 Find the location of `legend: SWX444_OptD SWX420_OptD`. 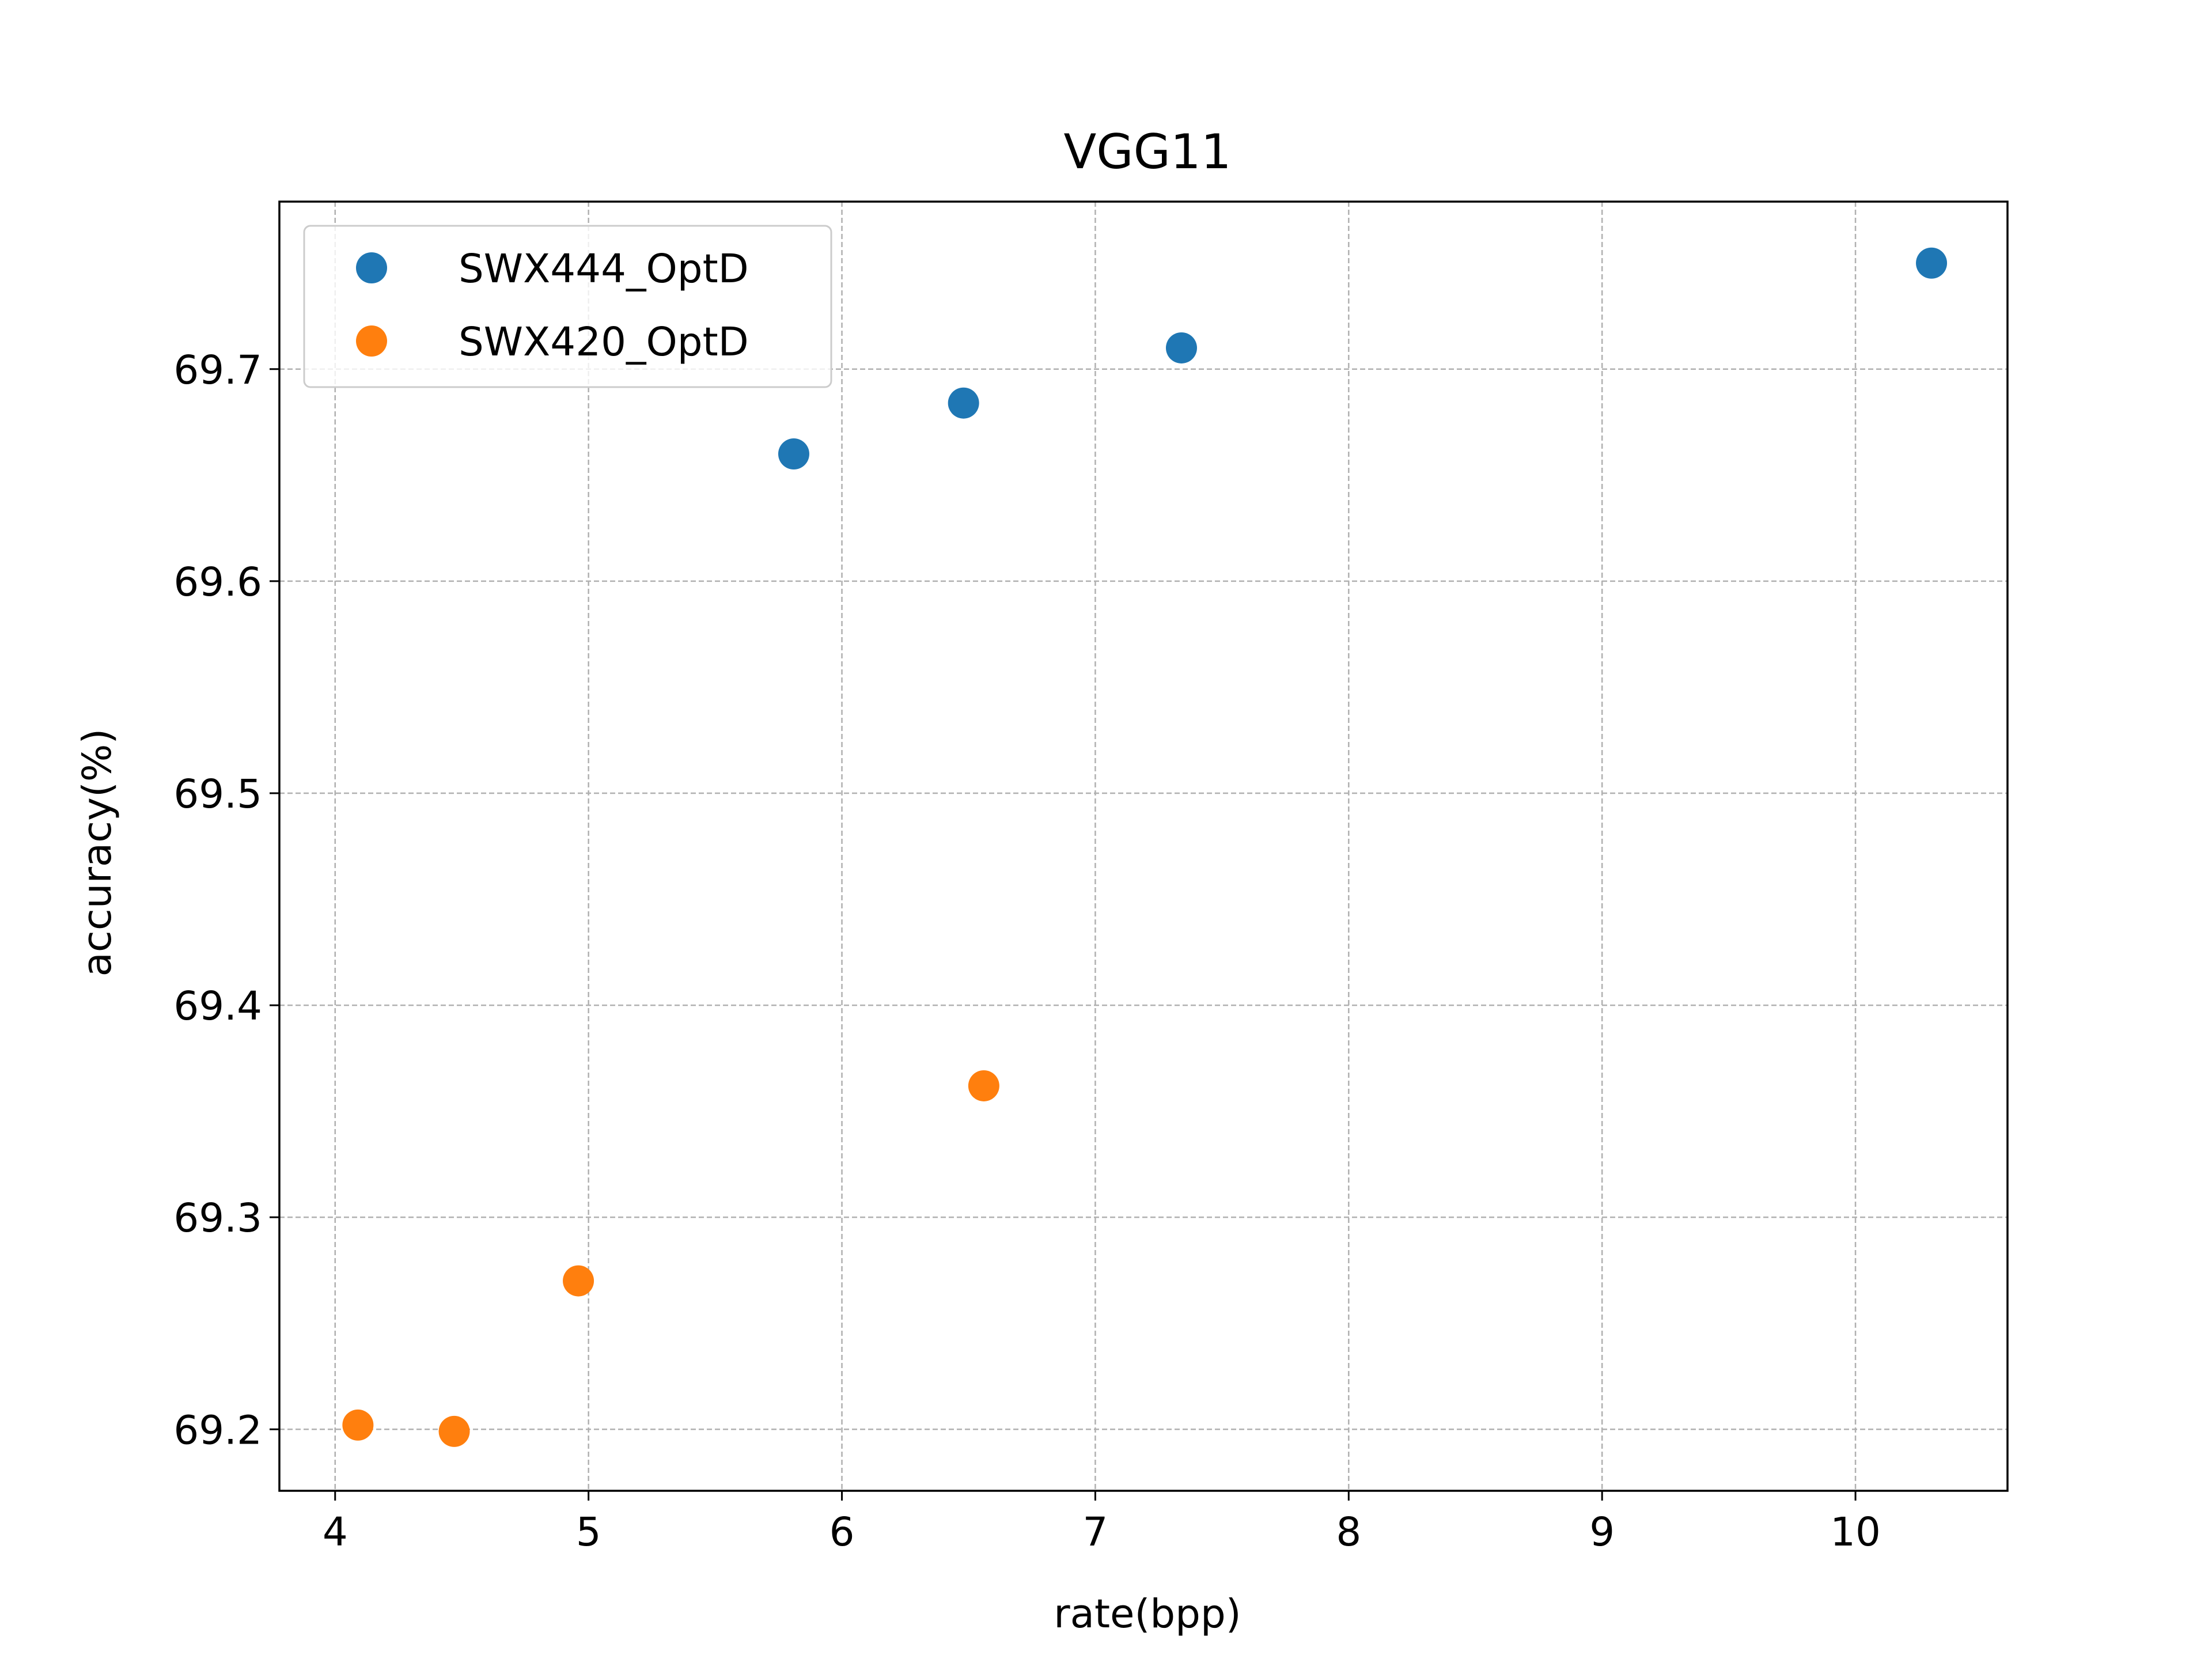

legend: SWX444_OptD SWX420_OptD is located at coordinates (567, 306).